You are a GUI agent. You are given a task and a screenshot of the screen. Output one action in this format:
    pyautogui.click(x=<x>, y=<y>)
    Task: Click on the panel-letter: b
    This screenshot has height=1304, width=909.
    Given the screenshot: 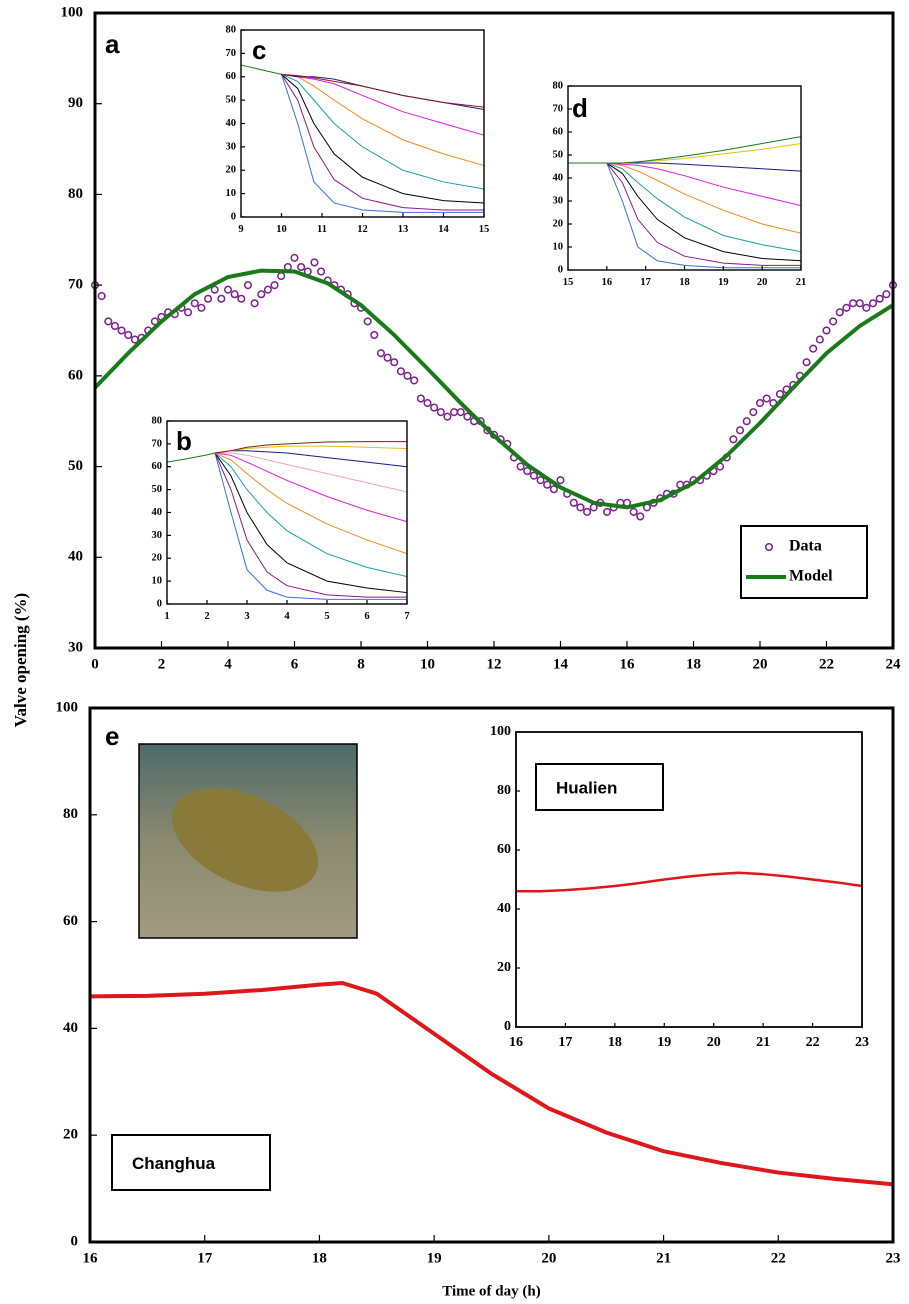 What is the action you would take?
    pyautogui.click(x=184, y=441)
    